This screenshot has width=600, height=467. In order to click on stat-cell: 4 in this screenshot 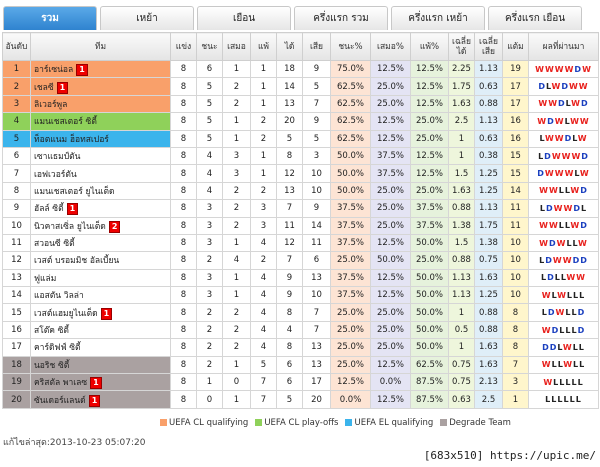, I will do `click(236, 260)`.